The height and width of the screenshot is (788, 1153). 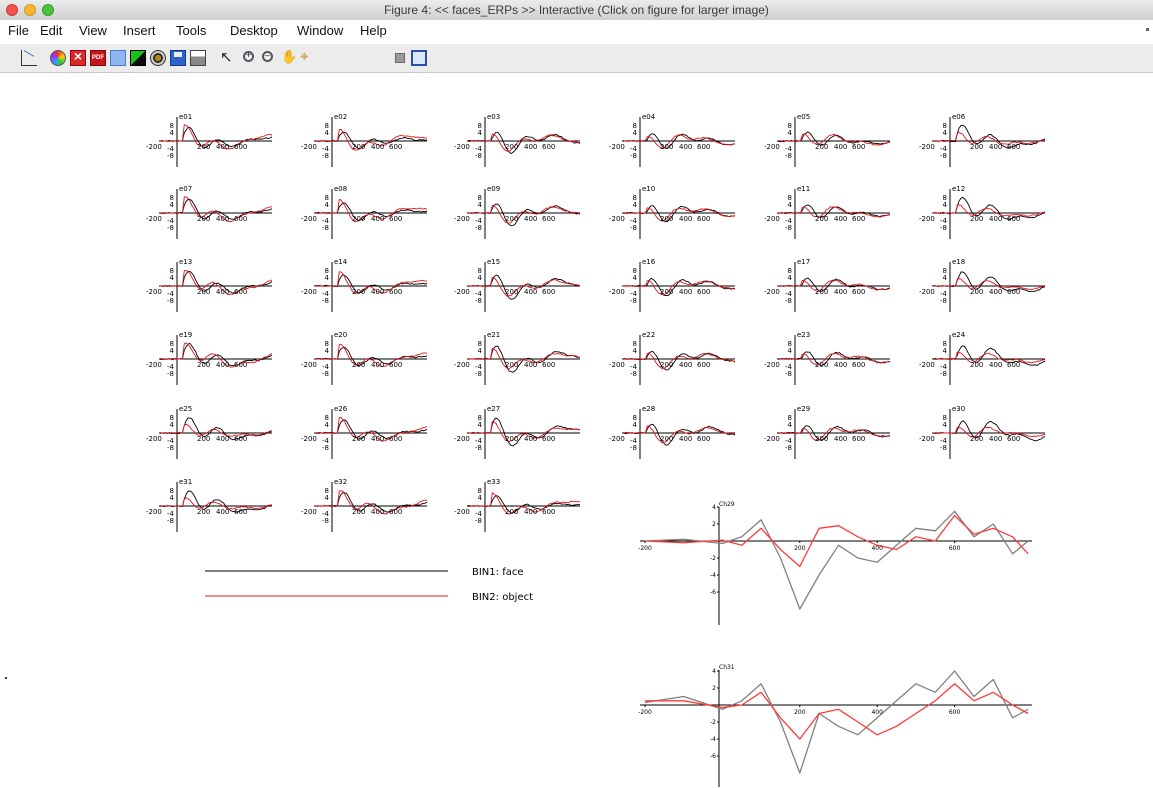 I want to click on window-toggle-icon, so click(x=419, y=58).